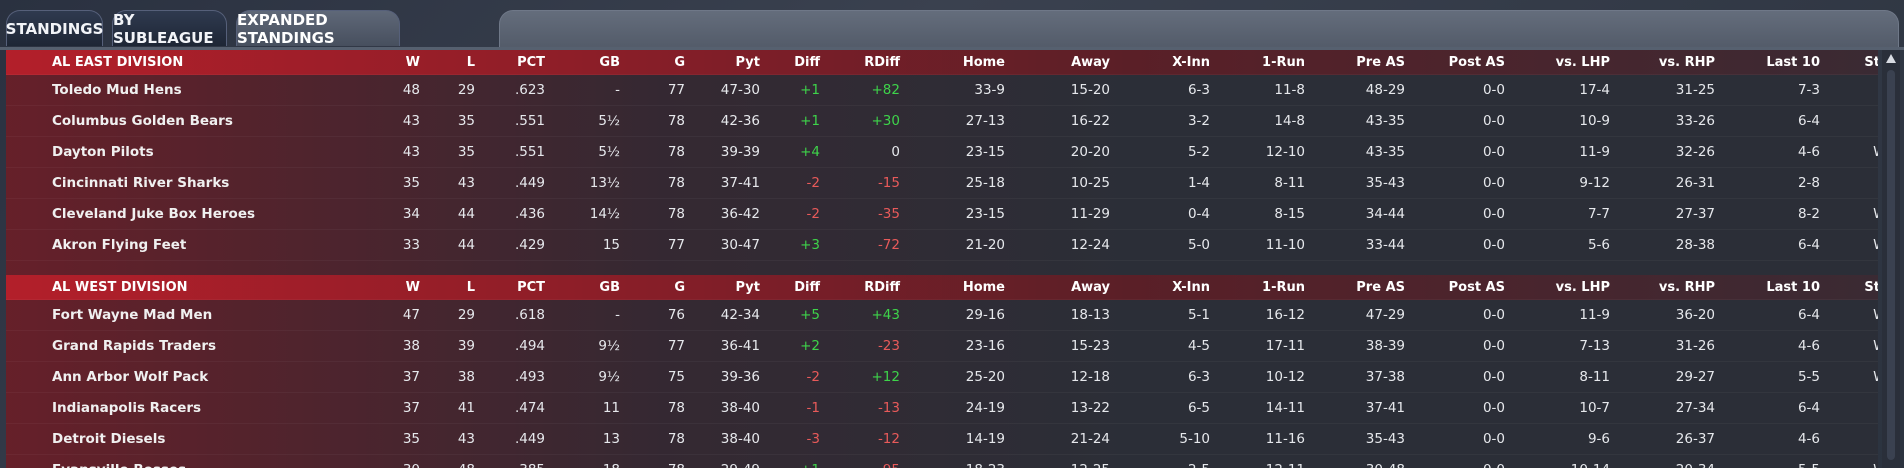  What do you see at coordinates (1852, 315) in the screenshot?
I see `stat-strk: W3` at bounding box center [1852, 315].